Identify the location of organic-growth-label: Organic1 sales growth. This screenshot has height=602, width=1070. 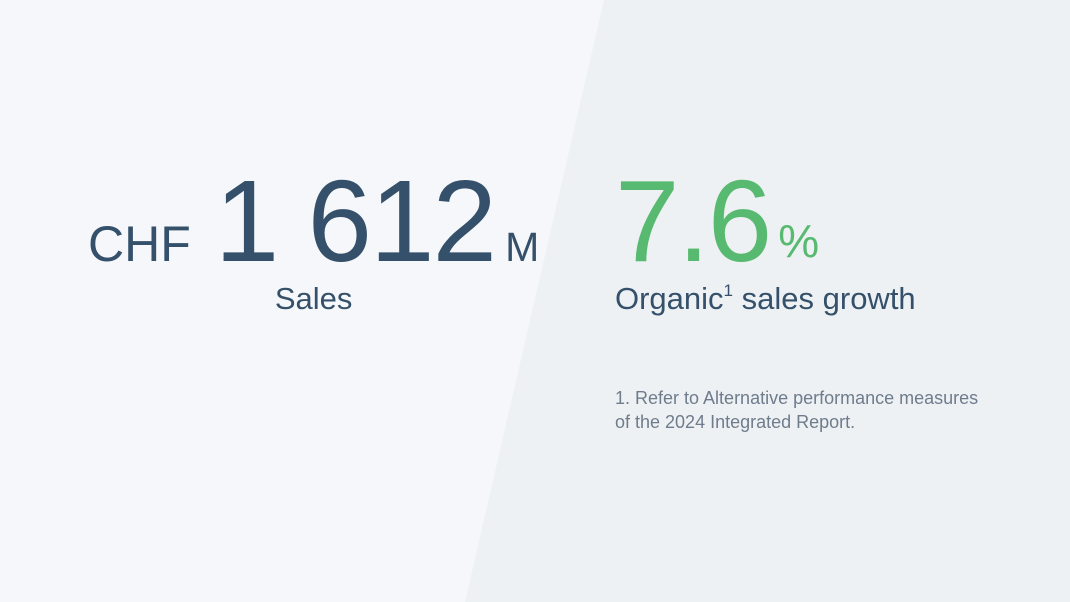
(796, 298).